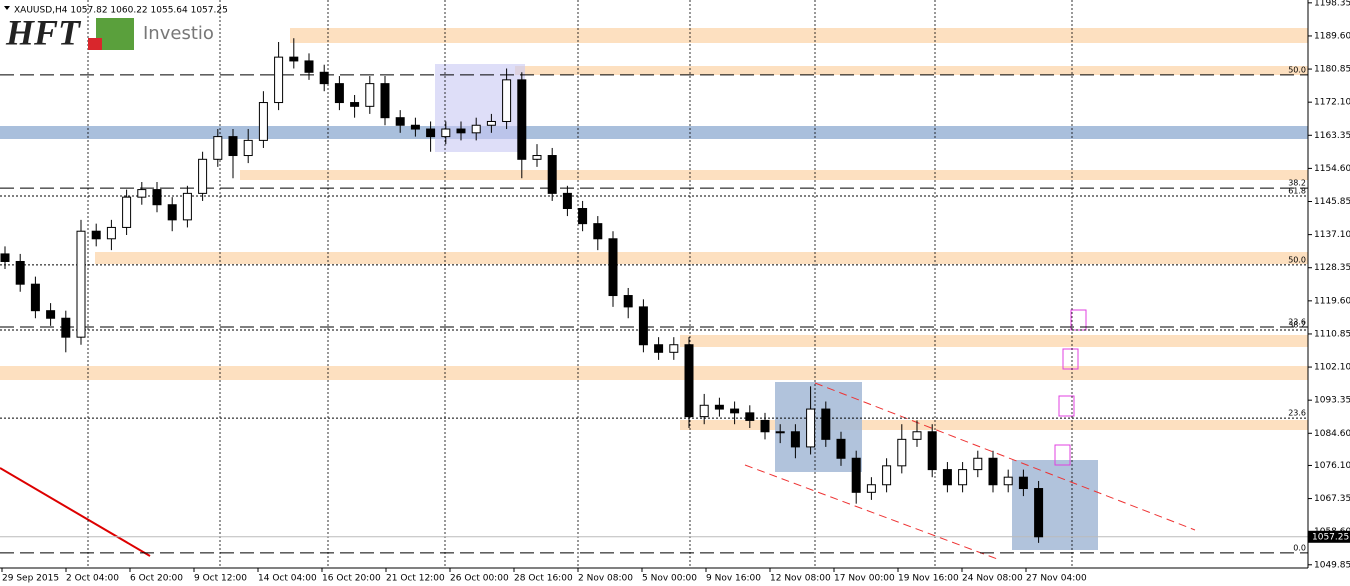 This screenshot has width=1350, height=586. I want to click on x-tick-label: 16 Oct 20:00, so click(351, 579).